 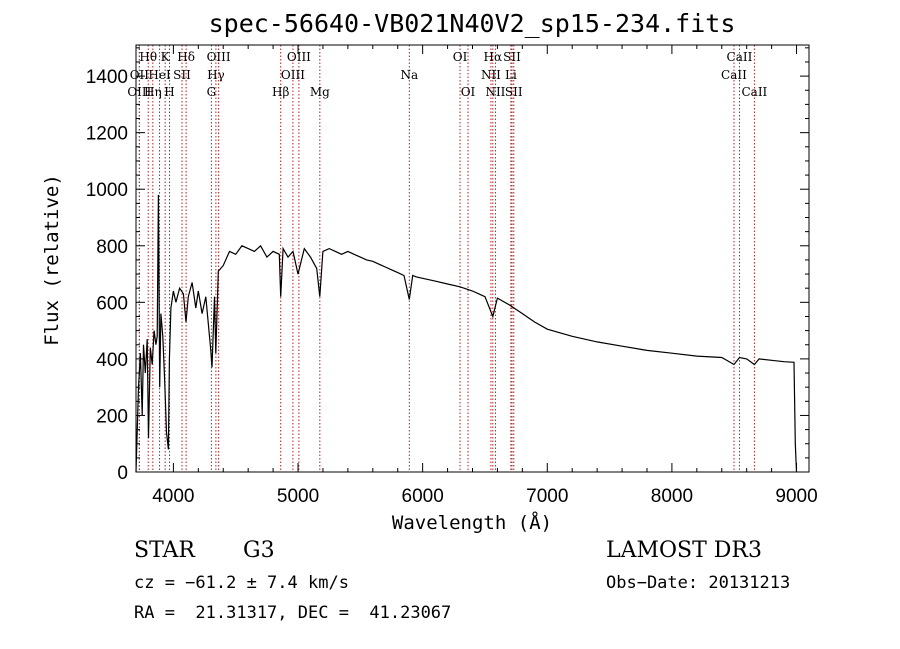 I want to click on x-tick-label: 6000, so click(x=423, y=496).